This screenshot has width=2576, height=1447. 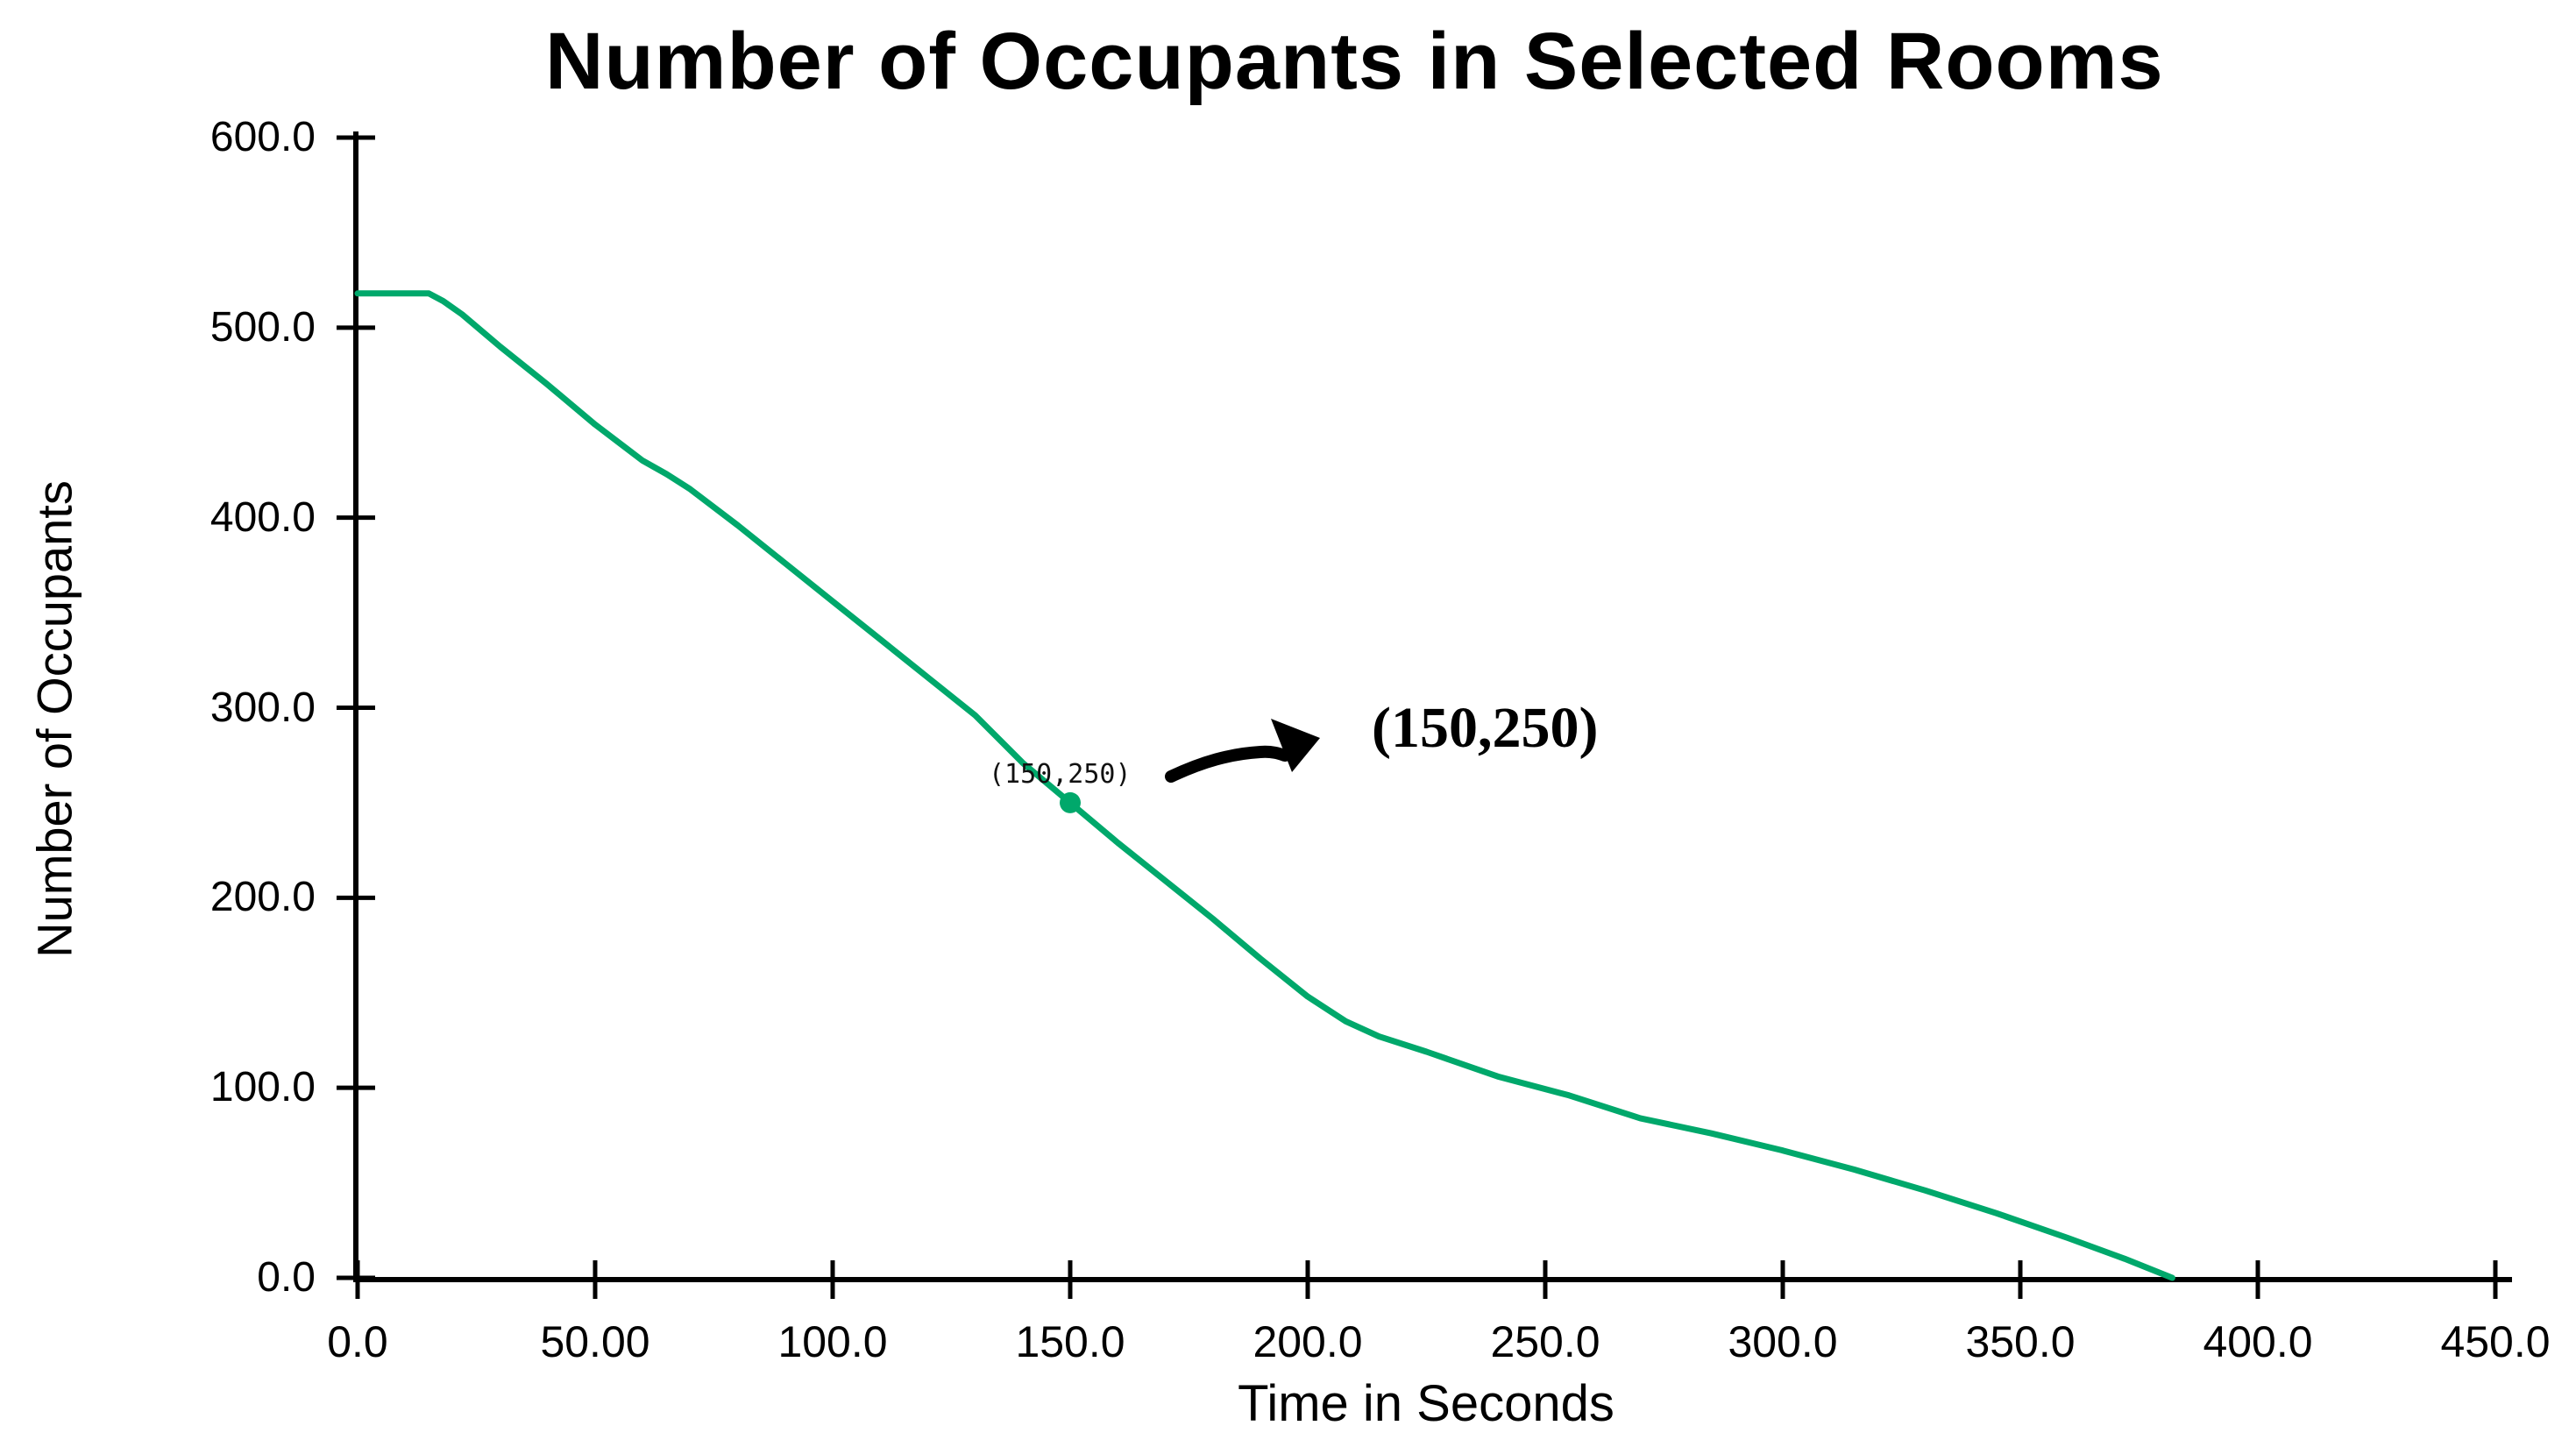 I want to click on y-tick-label: 100.0, so click(x=262, y=1088).